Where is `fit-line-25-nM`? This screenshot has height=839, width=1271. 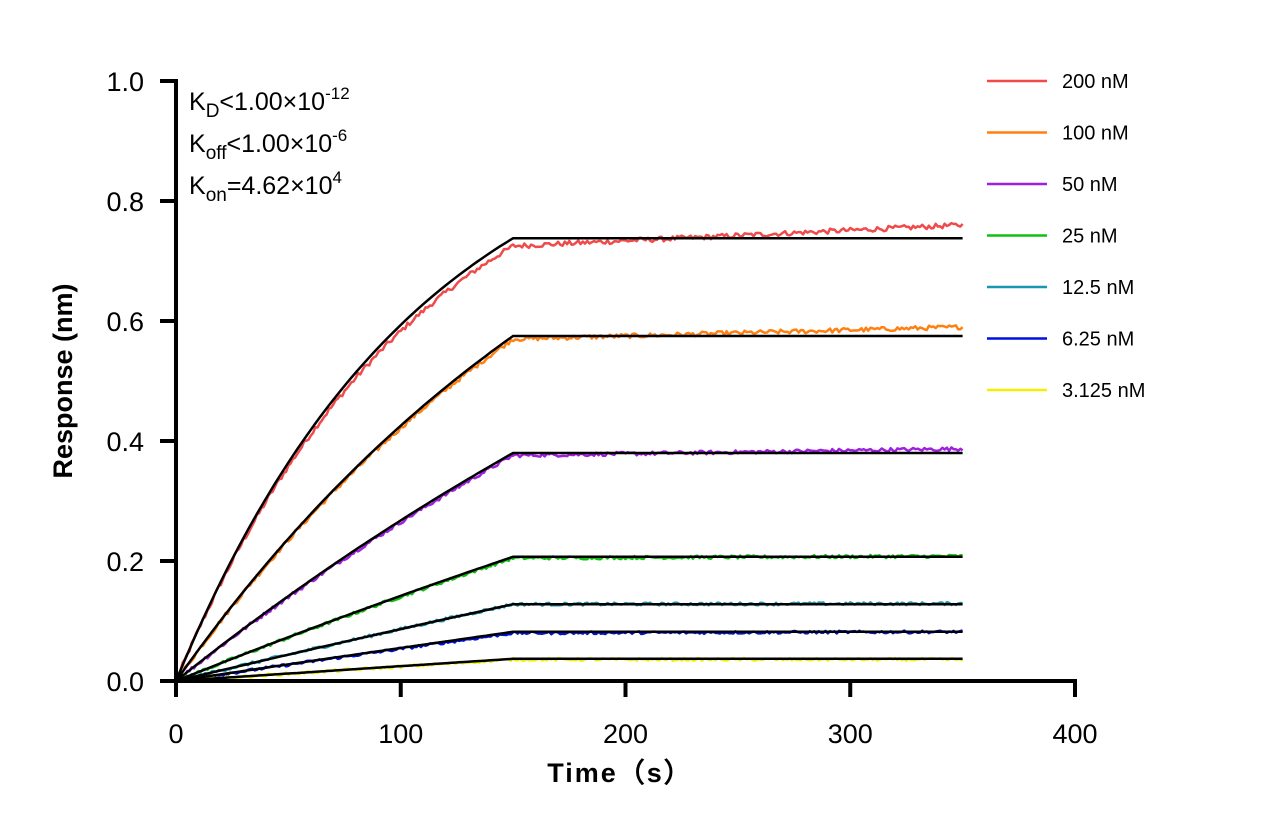
fit-line-25-nM is located at coordinates (569, 619).